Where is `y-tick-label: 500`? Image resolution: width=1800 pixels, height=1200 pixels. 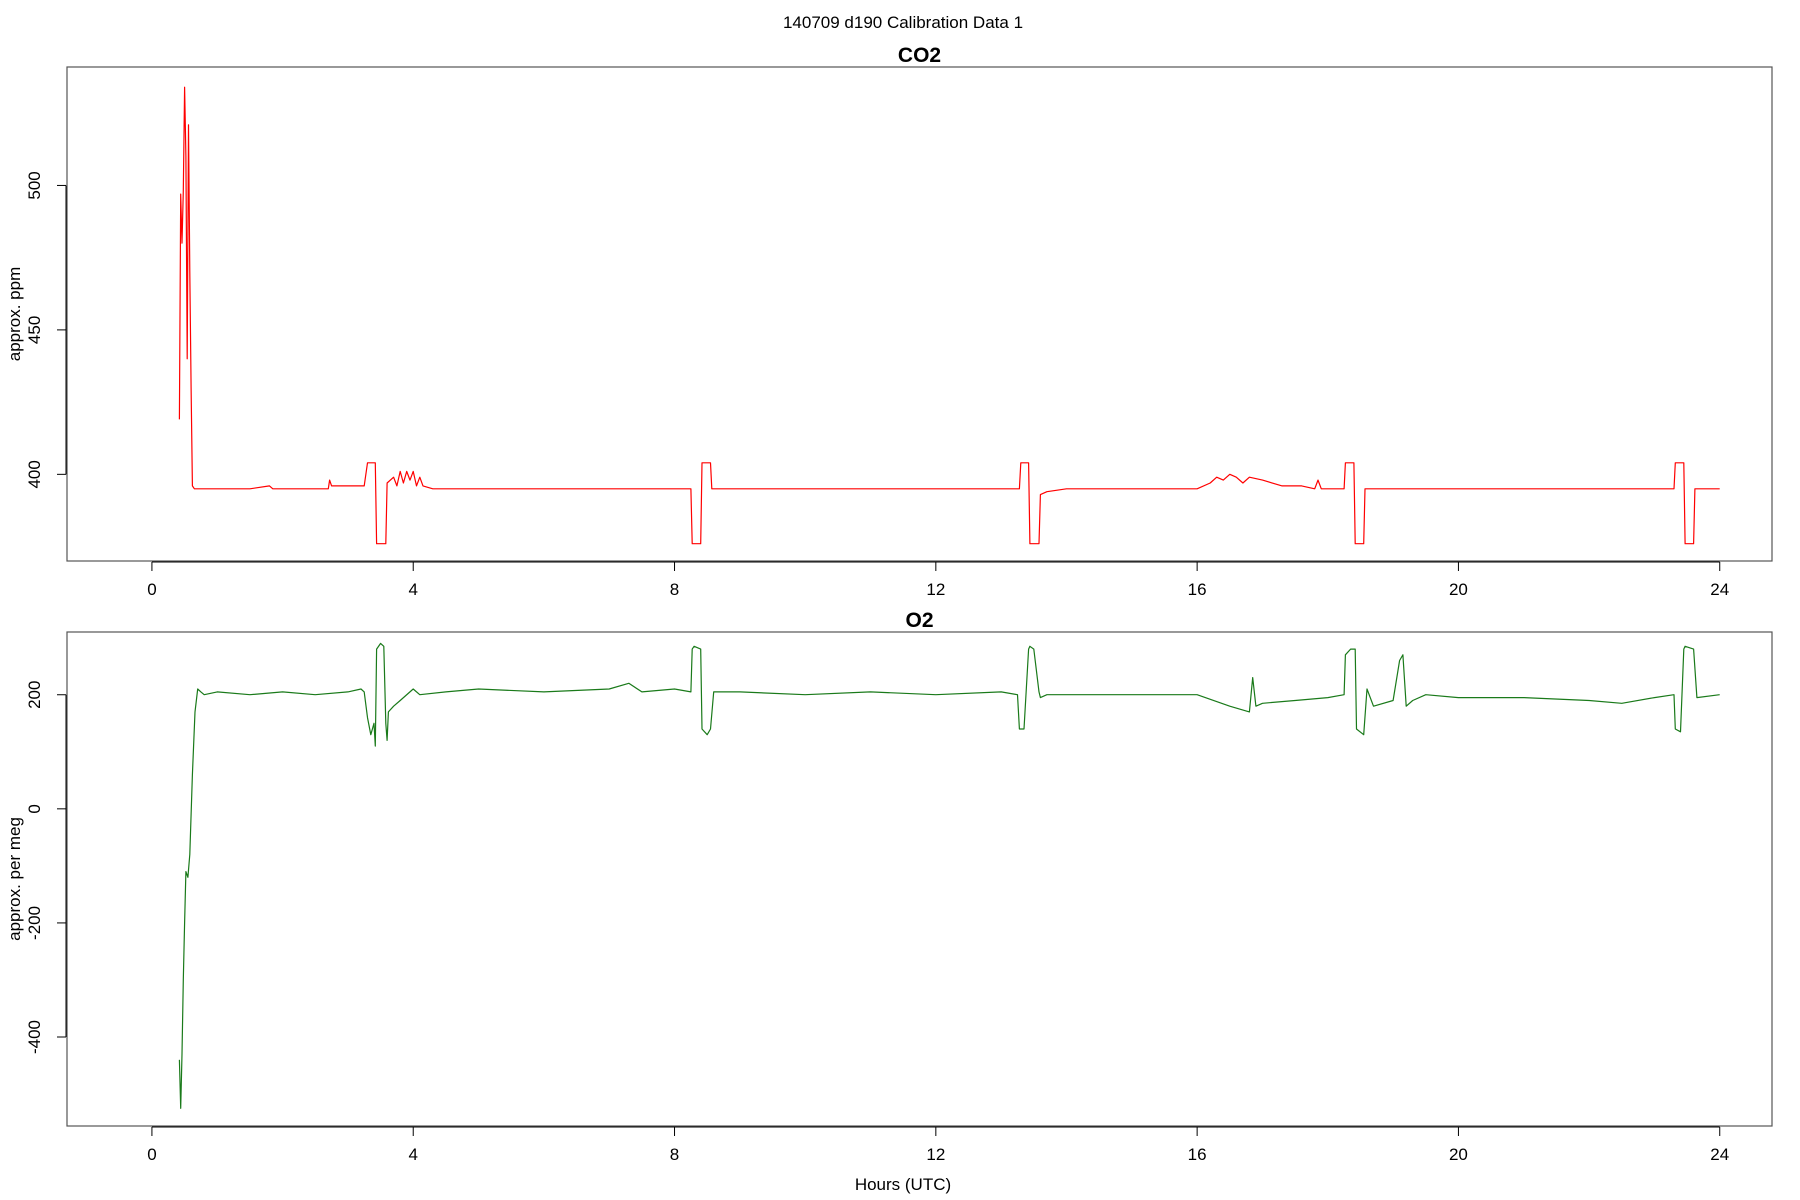 y-tick-label: 500 is located at coordinates (34, 185).